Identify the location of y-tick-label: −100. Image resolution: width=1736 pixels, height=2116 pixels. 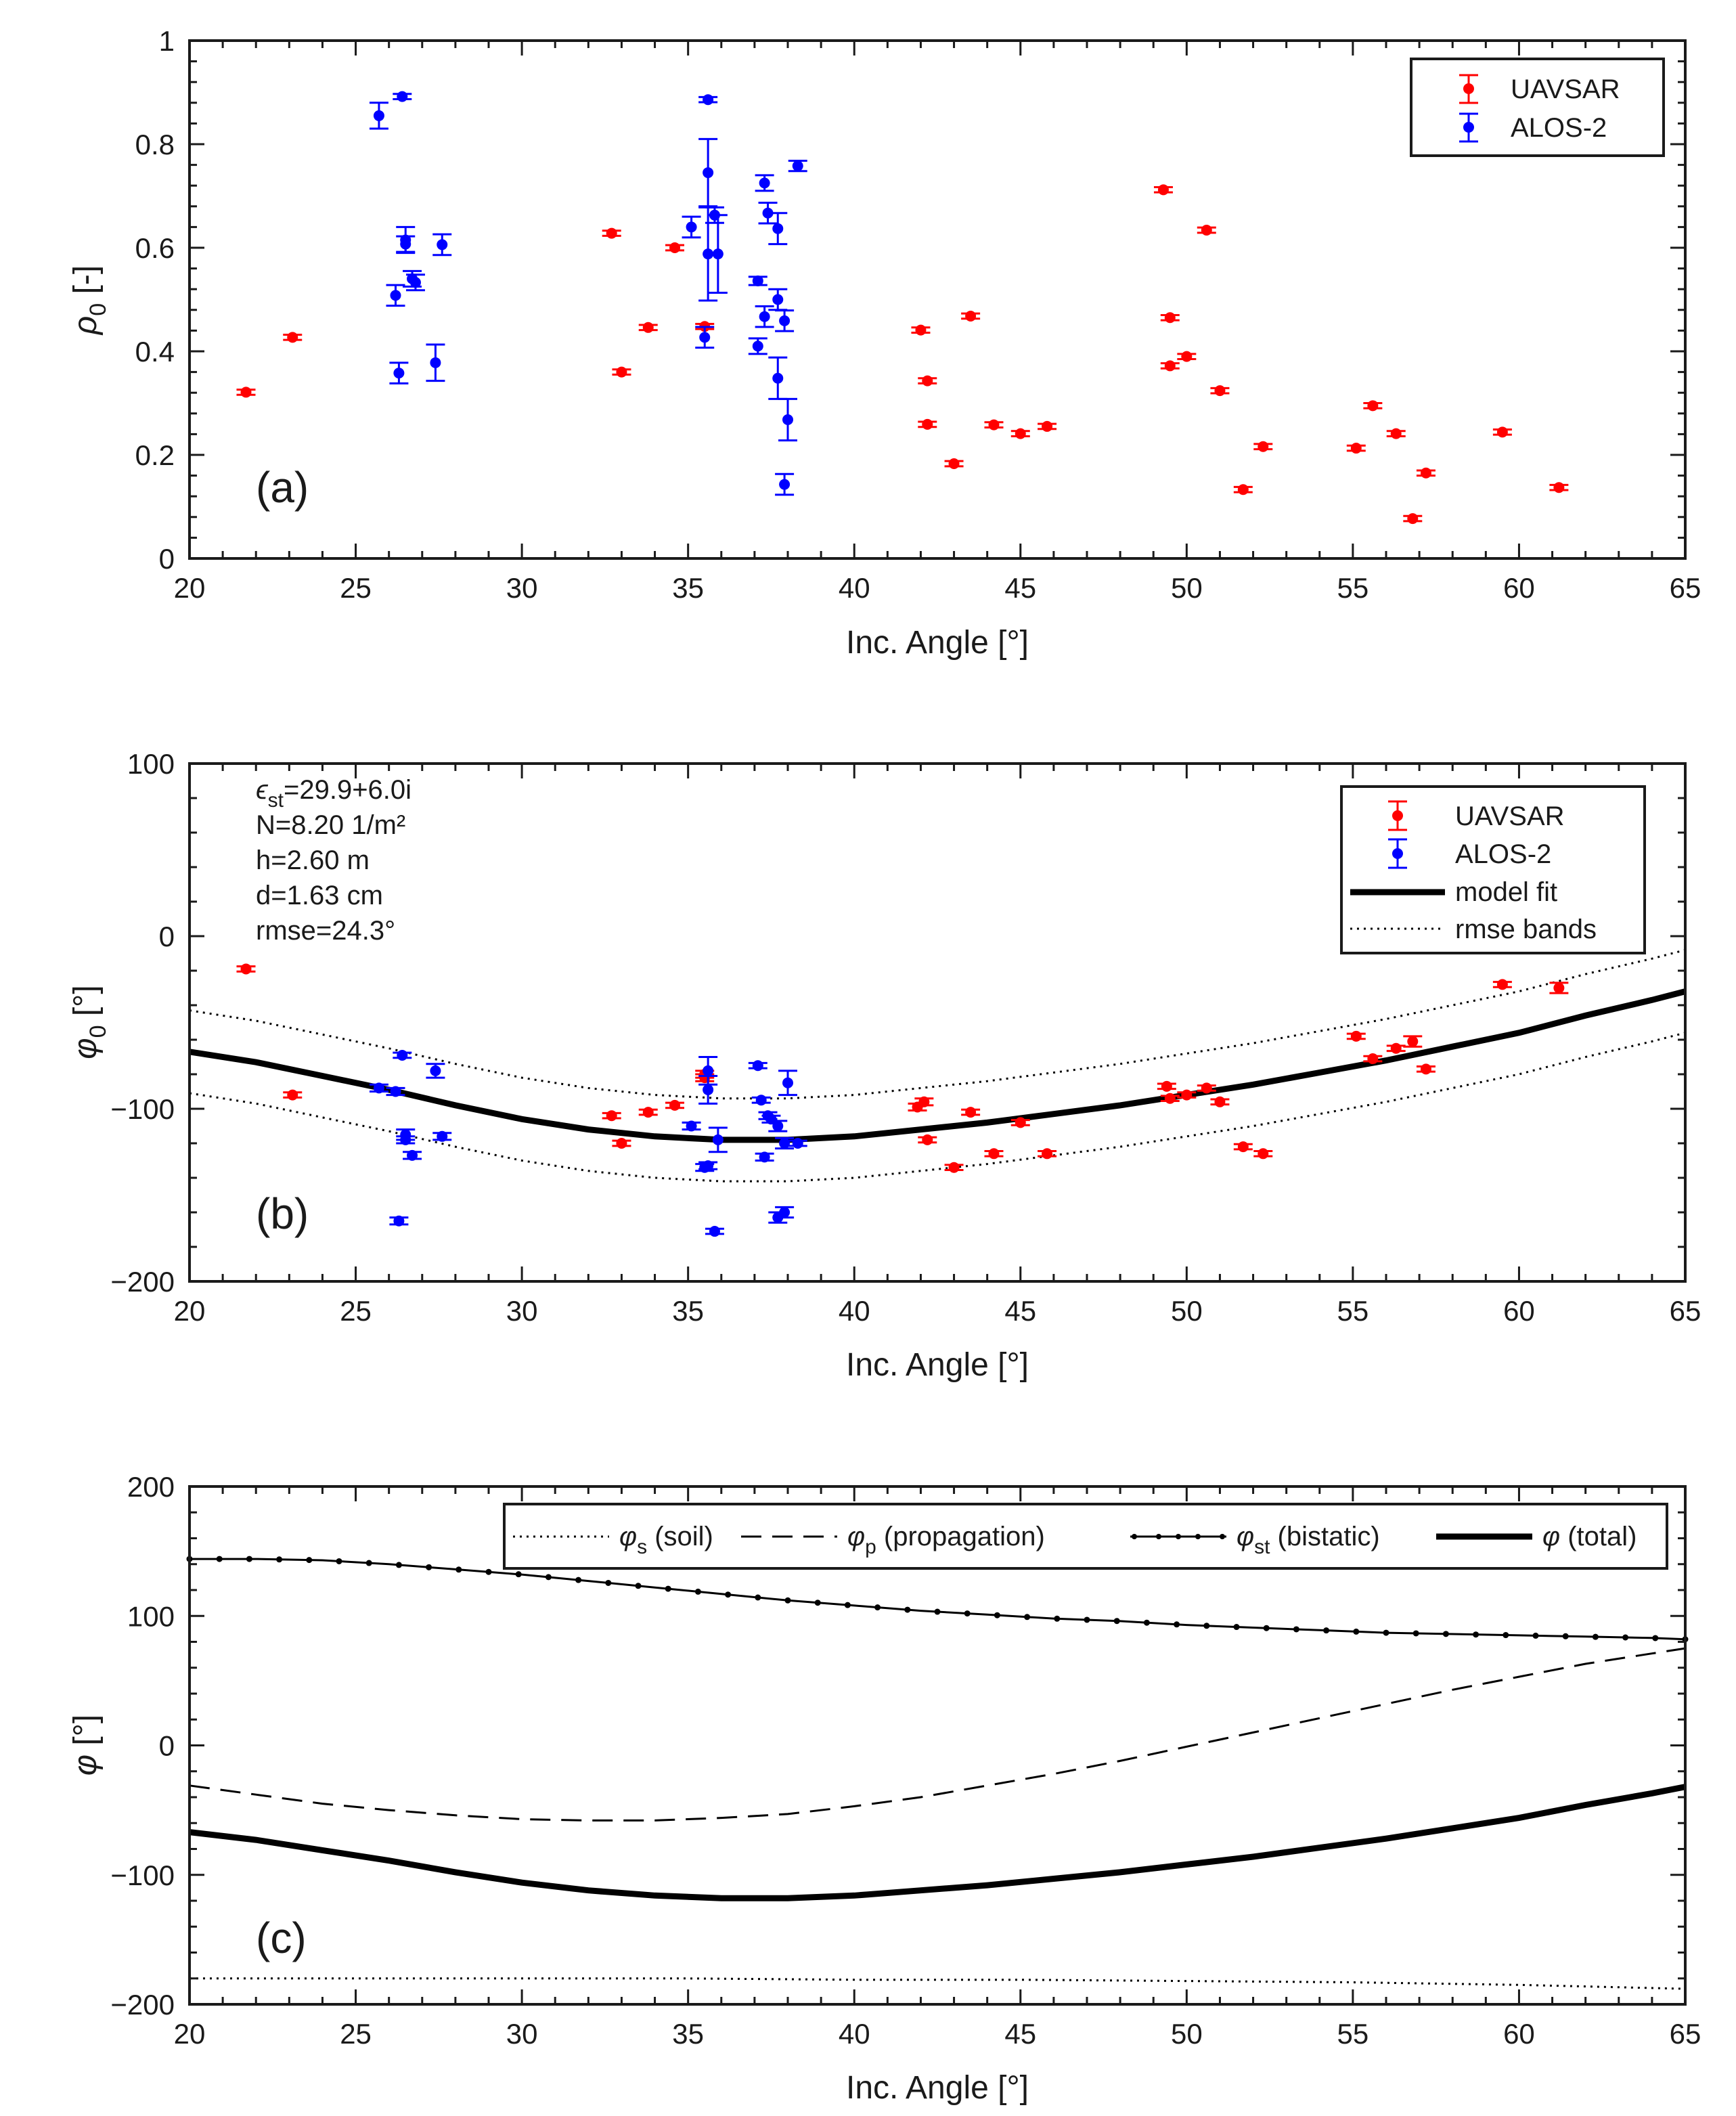
(142, 1875).